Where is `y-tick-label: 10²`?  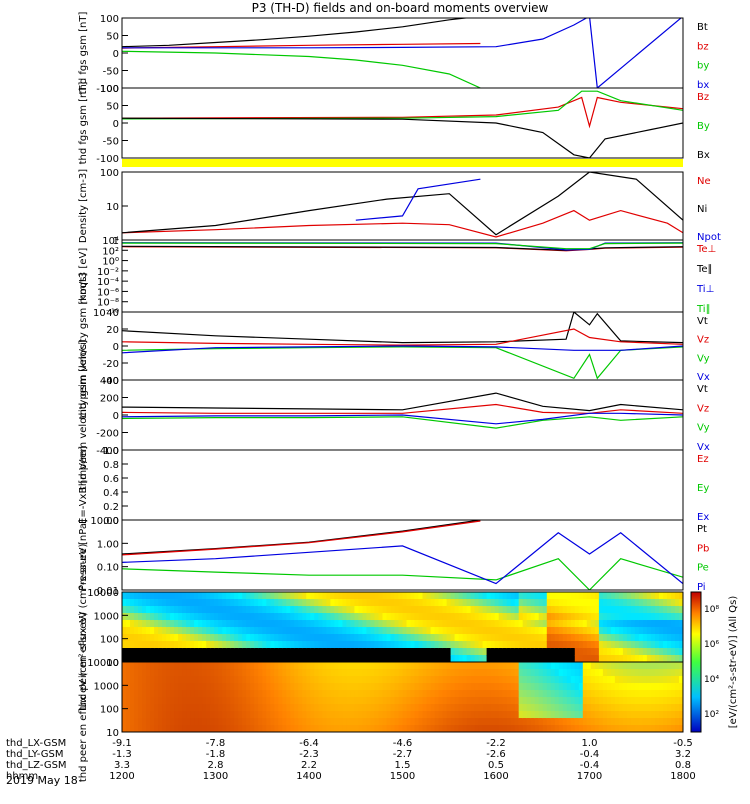 y-tick-label: 10² is located at coordinates (110, 251).